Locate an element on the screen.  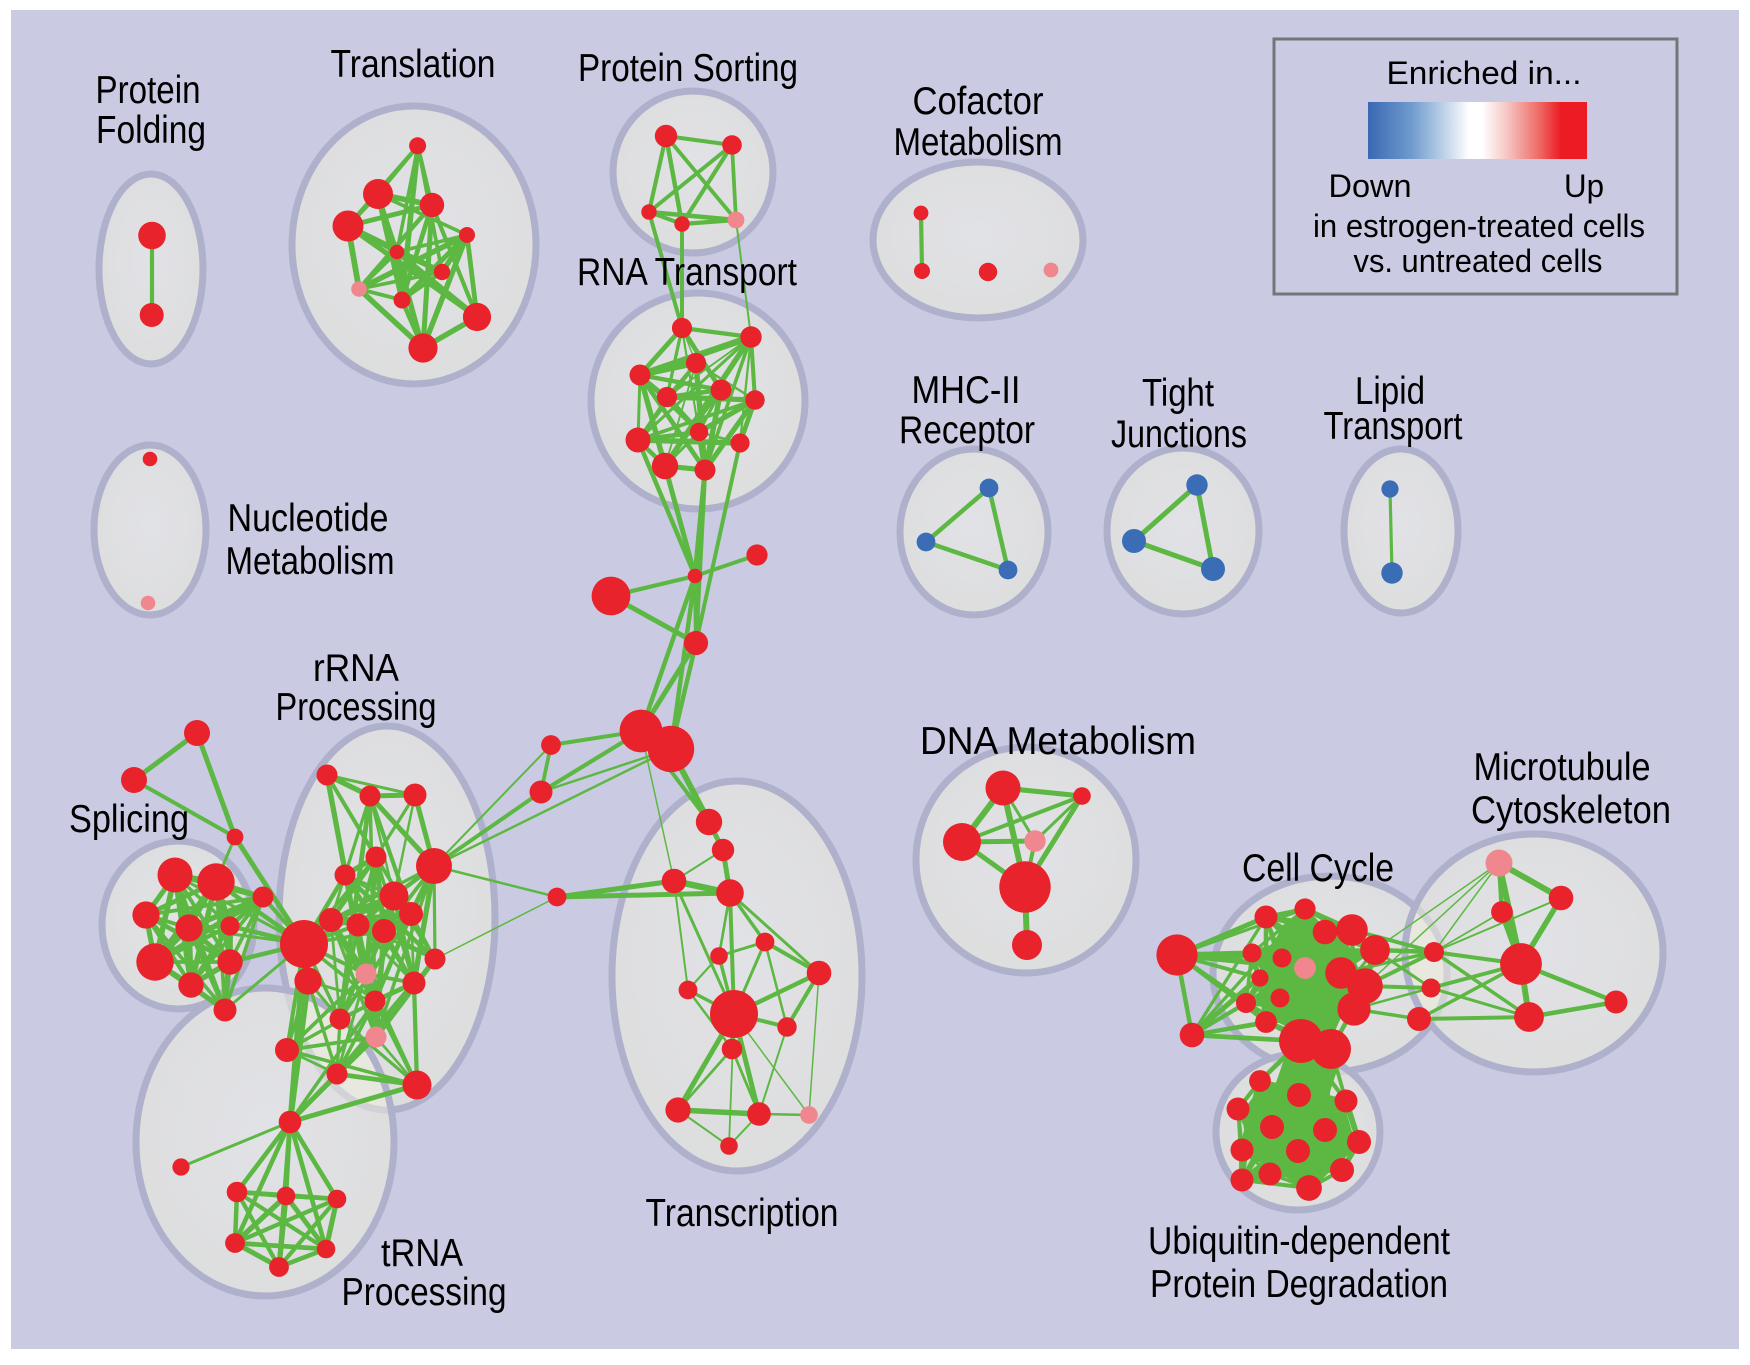
svg-text: Cytoskeleton is located at coordinates (1571, 810).